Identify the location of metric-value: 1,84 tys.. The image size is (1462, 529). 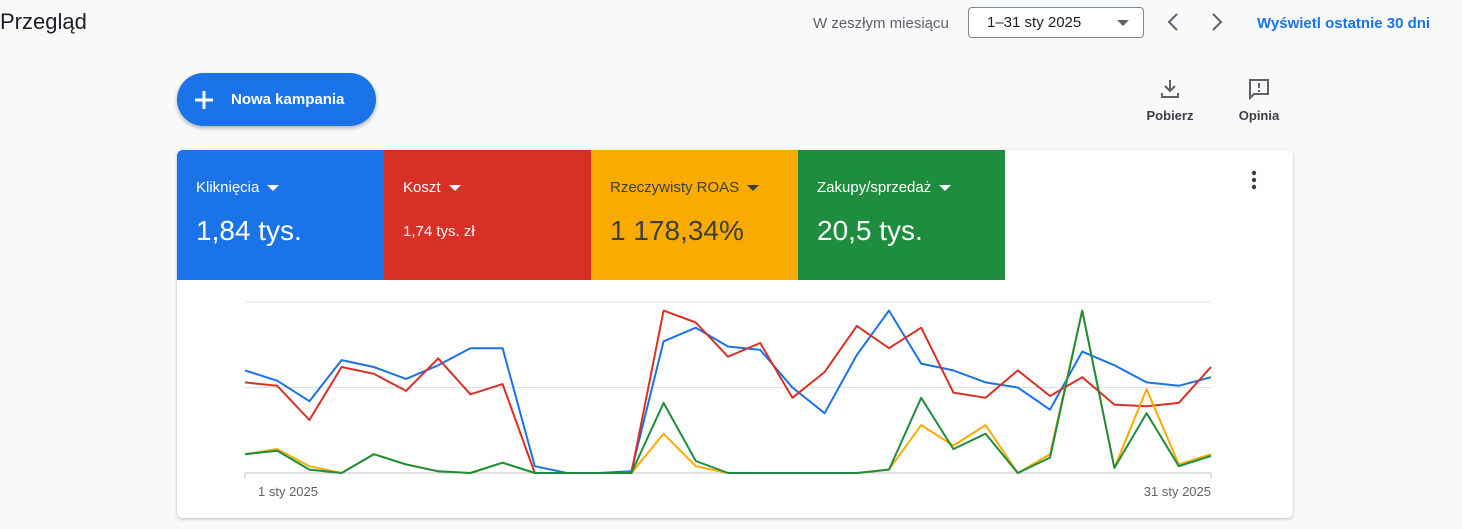
(249, 230).